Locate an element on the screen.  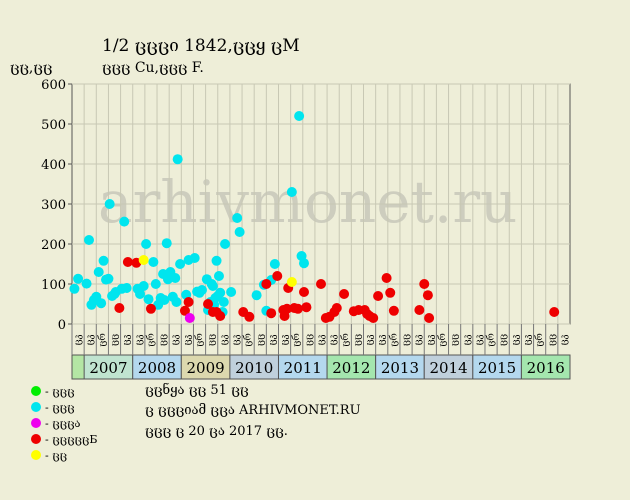
legend-swatch is located at coordinates (36, 455).